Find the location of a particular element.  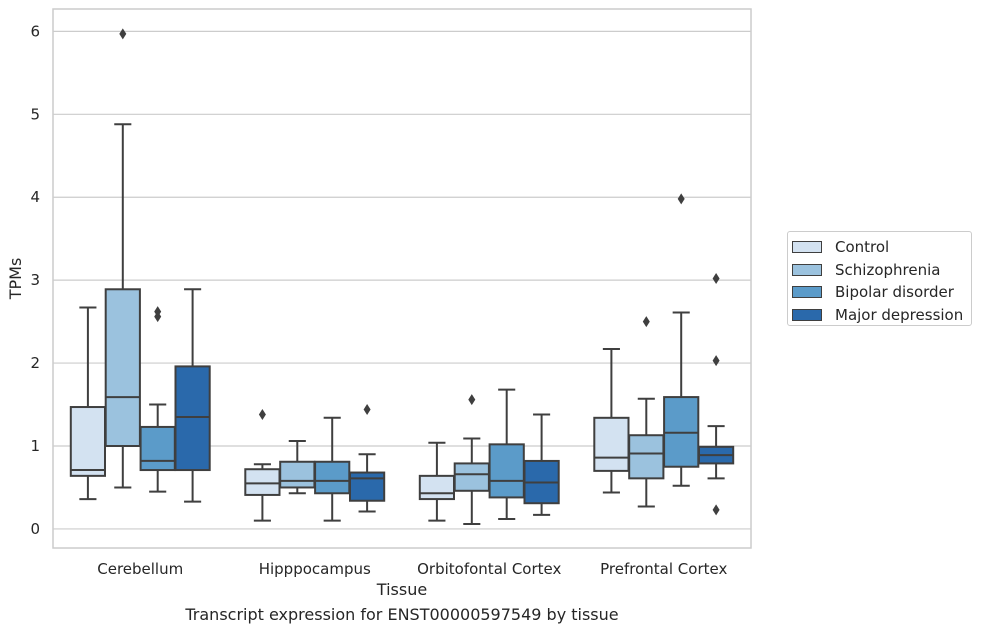

y-tick-label: 2 is located at coordinates (35, 363).